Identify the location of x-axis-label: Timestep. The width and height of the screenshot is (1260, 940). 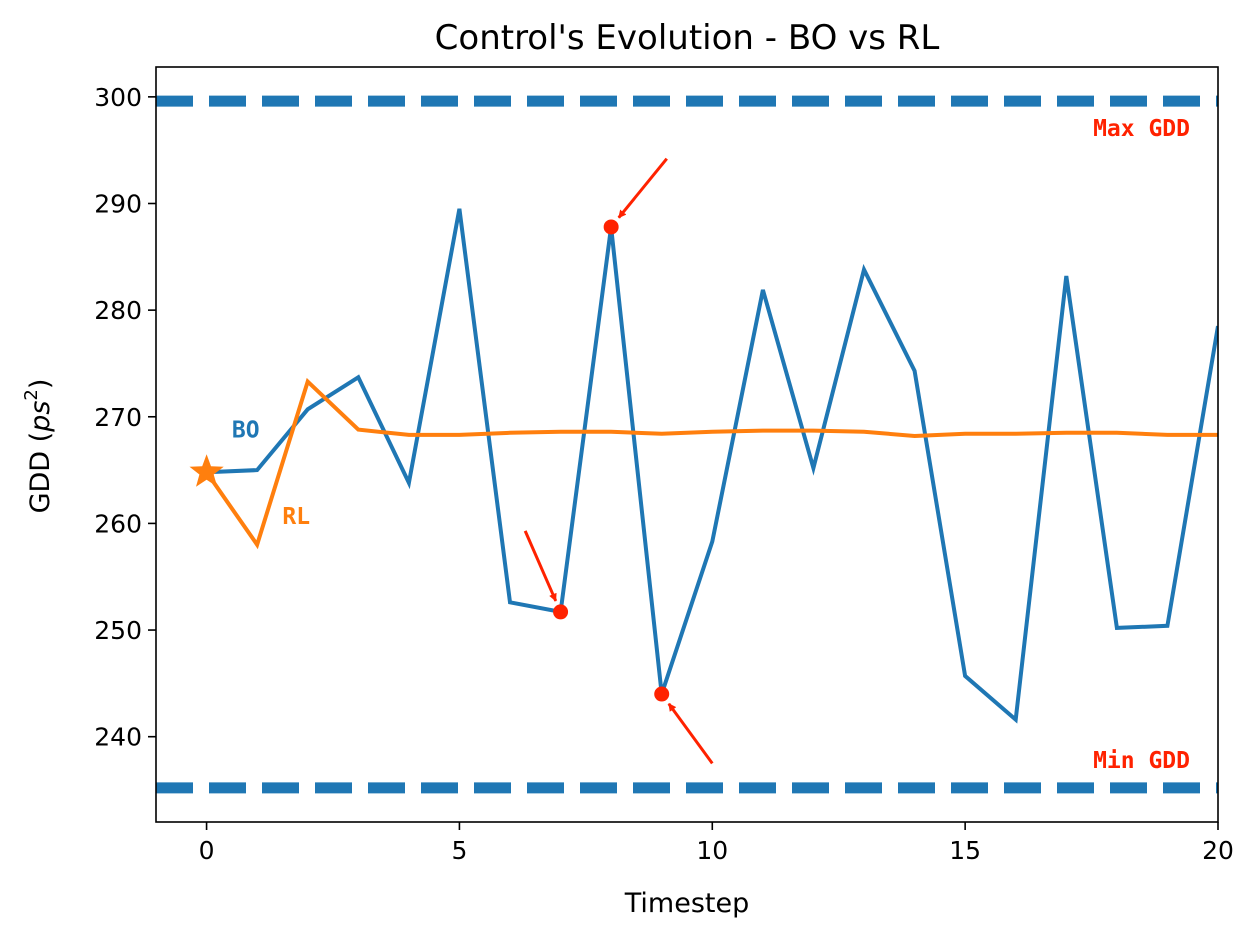
(686, 903).